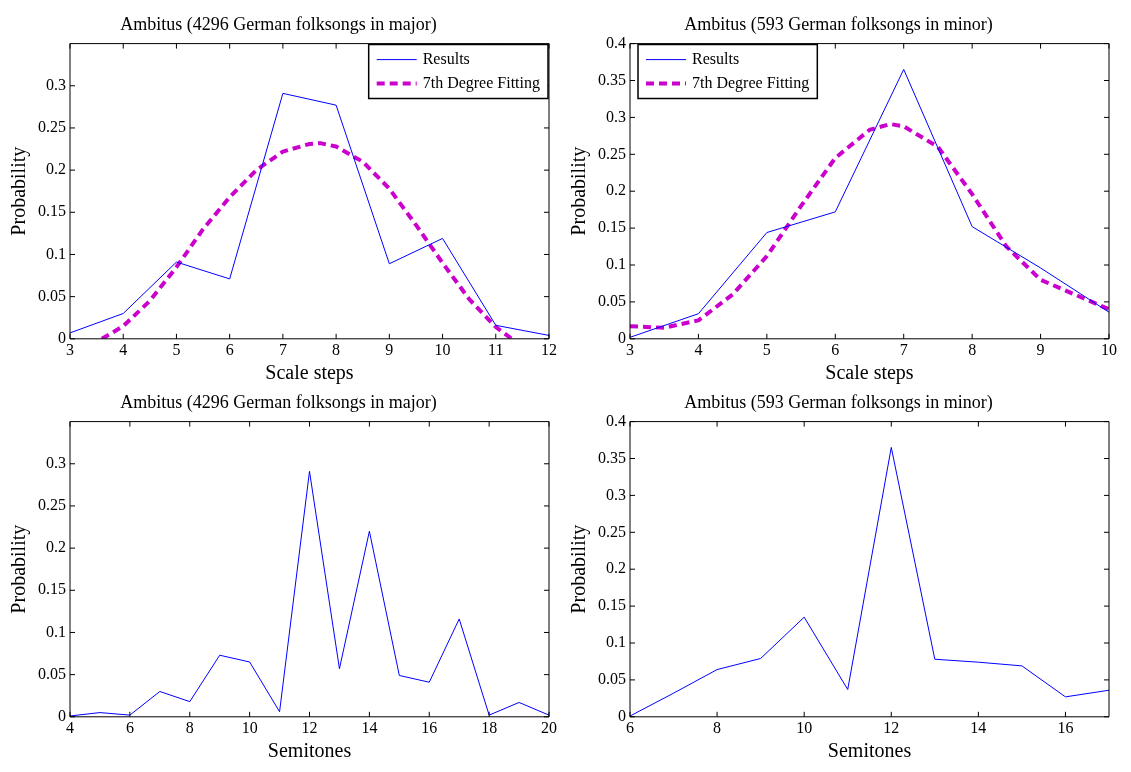  Describe the element at coordinates (549, 727) in the screenshot. I see `x-tick-label: 20` at that location.